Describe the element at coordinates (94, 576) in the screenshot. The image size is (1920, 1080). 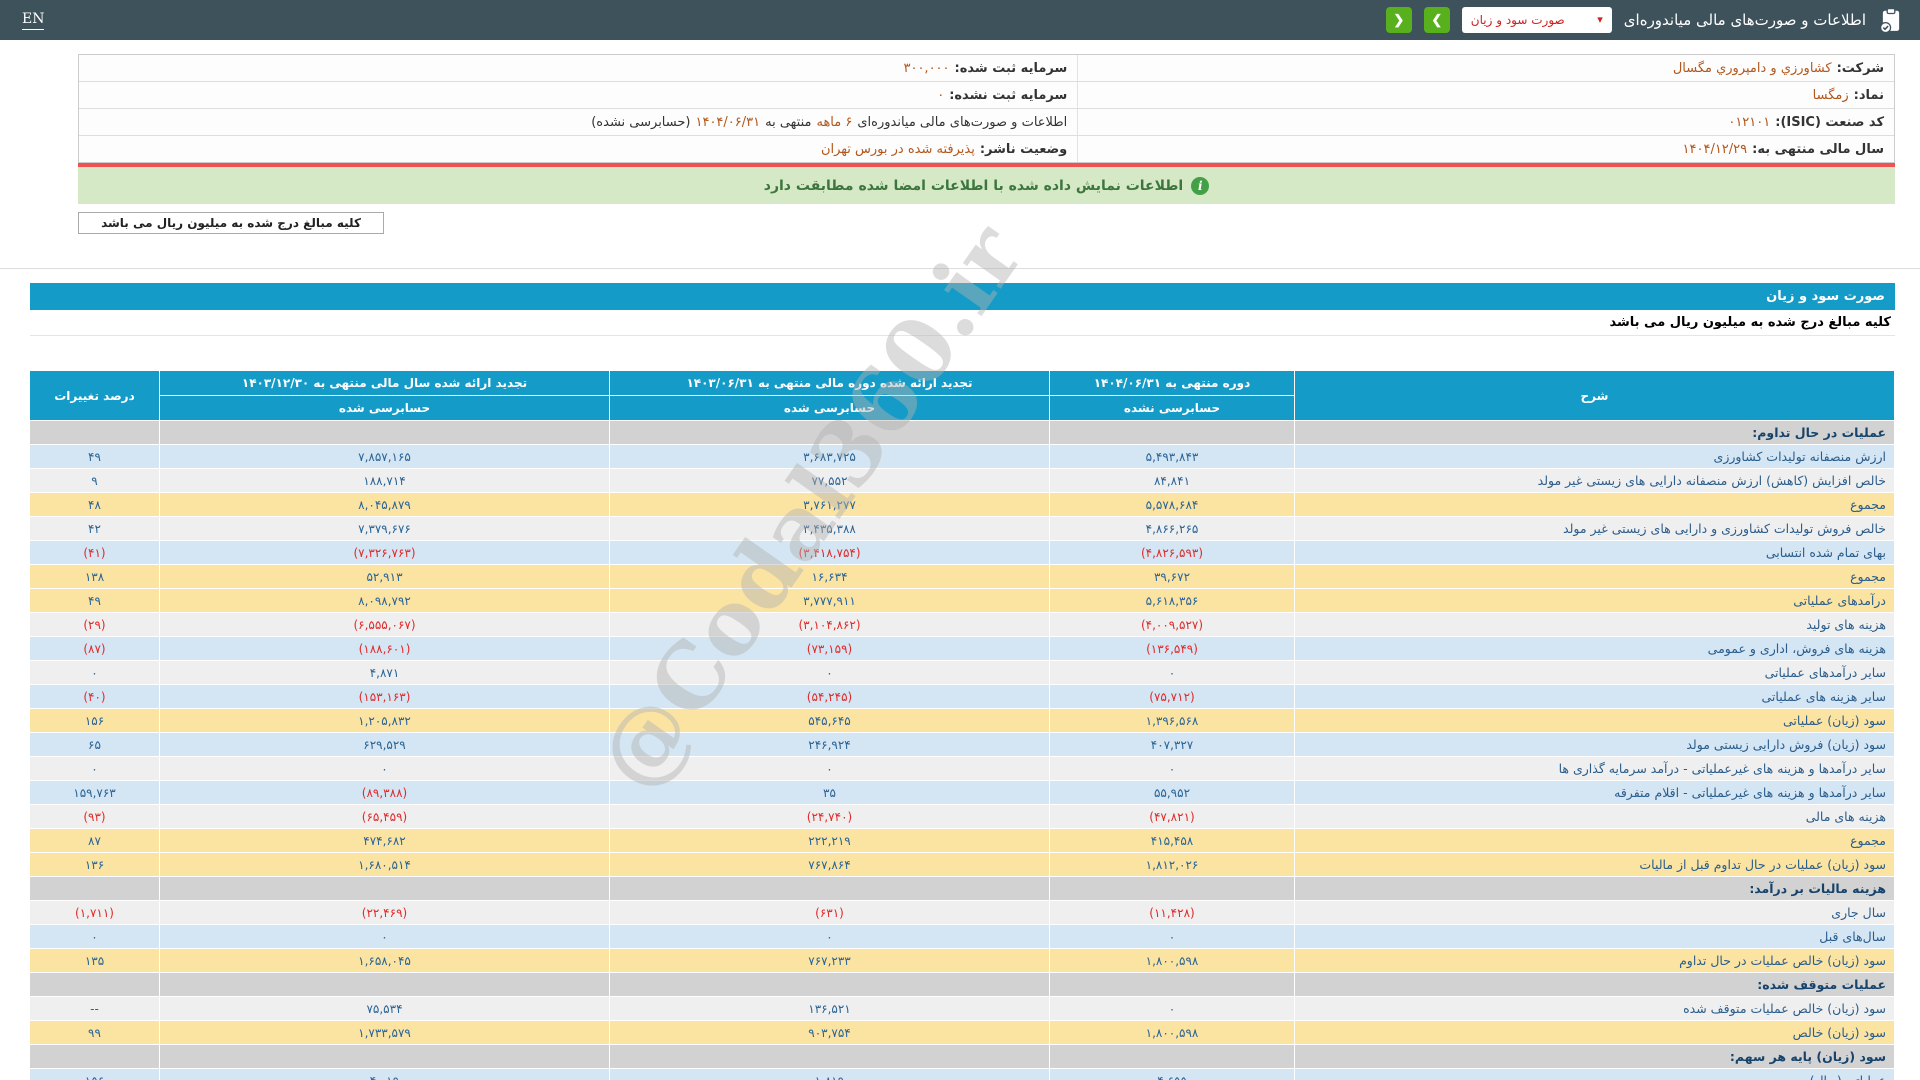
I see `row-value-pct: ۱۳۸` at that location.